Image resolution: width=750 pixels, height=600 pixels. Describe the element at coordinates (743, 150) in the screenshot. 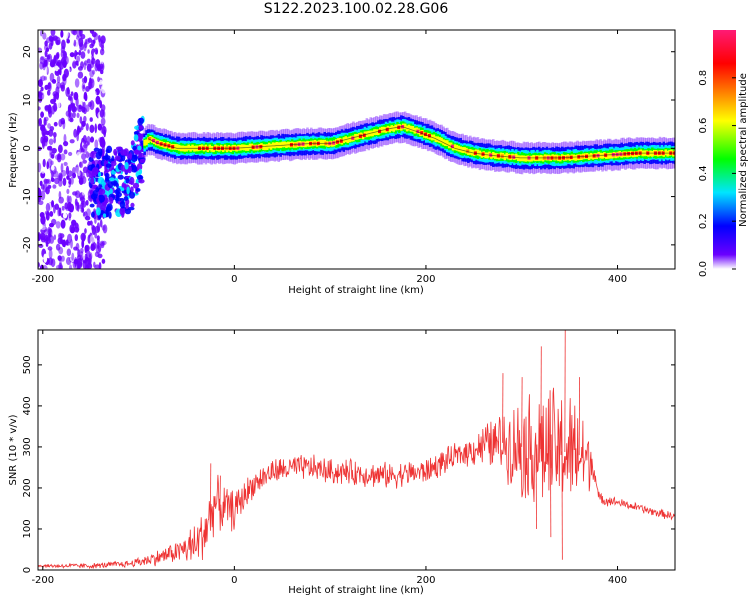

I see `colorbar-label: Normalized spectral amplitude` at that location.